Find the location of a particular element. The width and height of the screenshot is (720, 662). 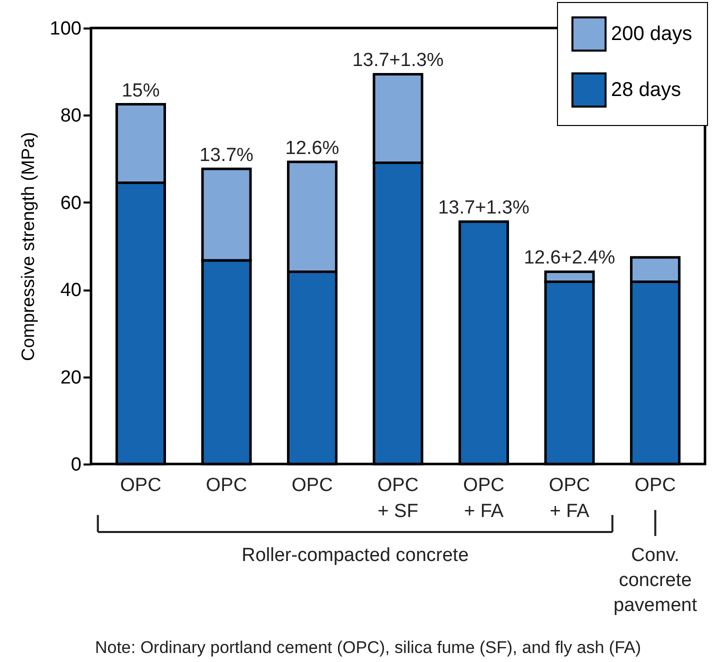

y-tick-label: 100 is located at coordinates (66, 29).